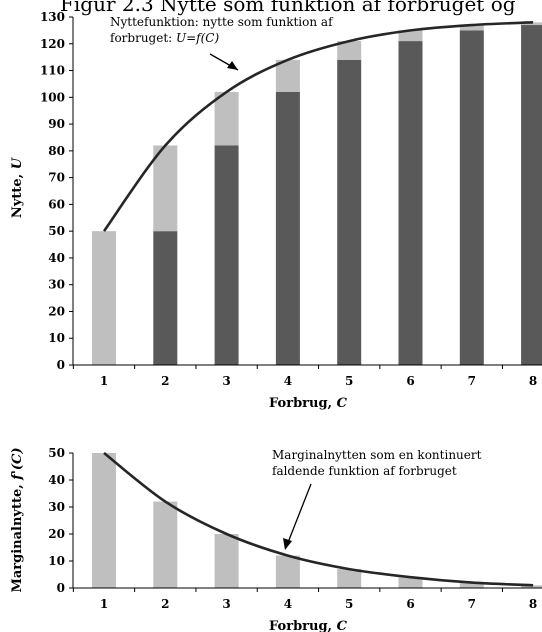 The width and height of the screenshot is (542, 632). I want to click on utility-x-axis-label: Forbrug, C, so click(308, 403).